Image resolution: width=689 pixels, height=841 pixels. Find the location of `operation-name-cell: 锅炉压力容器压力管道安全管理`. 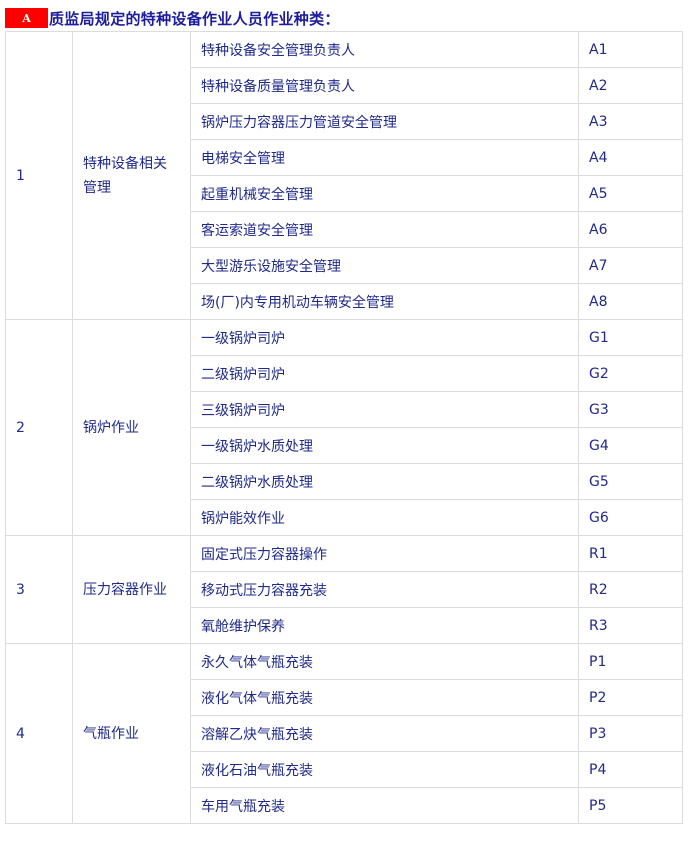

operation-name-cell: 锅炉压力容器压力管道安全管理 is located at coordinates (384, 121).